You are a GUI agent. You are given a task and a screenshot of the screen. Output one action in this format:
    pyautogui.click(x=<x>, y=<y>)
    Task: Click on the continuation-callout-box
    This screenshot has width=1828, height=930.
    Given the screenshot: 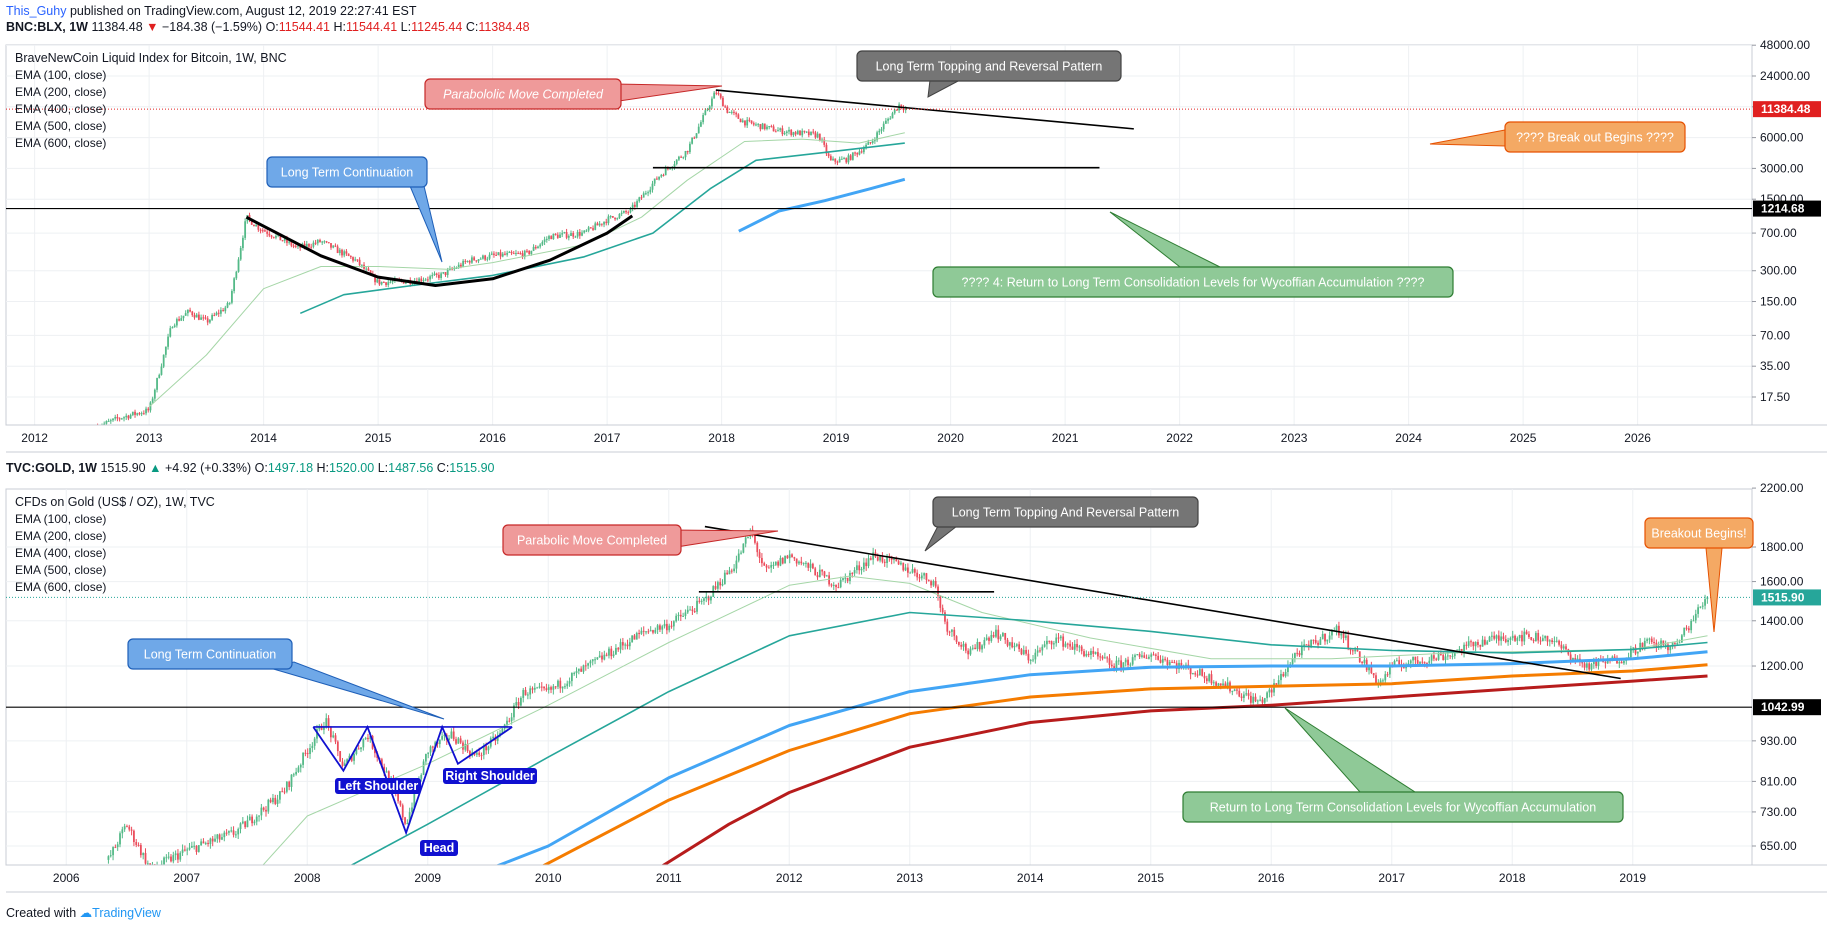 What is the action you would take?
    pyautogui.click(x=347, y=172)
    